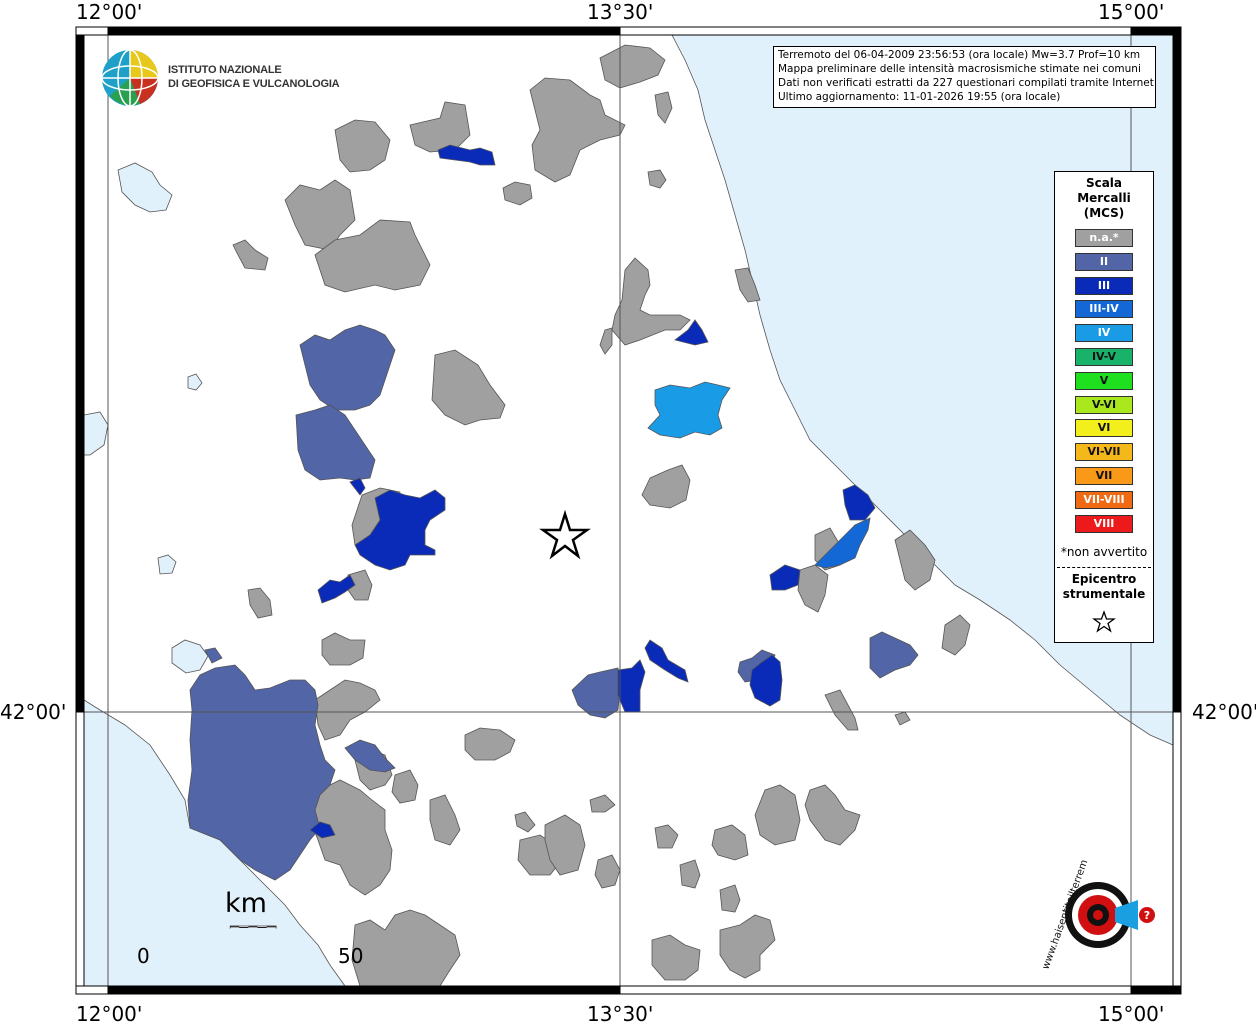 The width and height of the screenshot is (1256, 1026). What do you see at coordinates (1104, 198) in the screenshot?
I see `legend-title: Scala Mercalli (MCS)` at bounding box center [1104, 198].